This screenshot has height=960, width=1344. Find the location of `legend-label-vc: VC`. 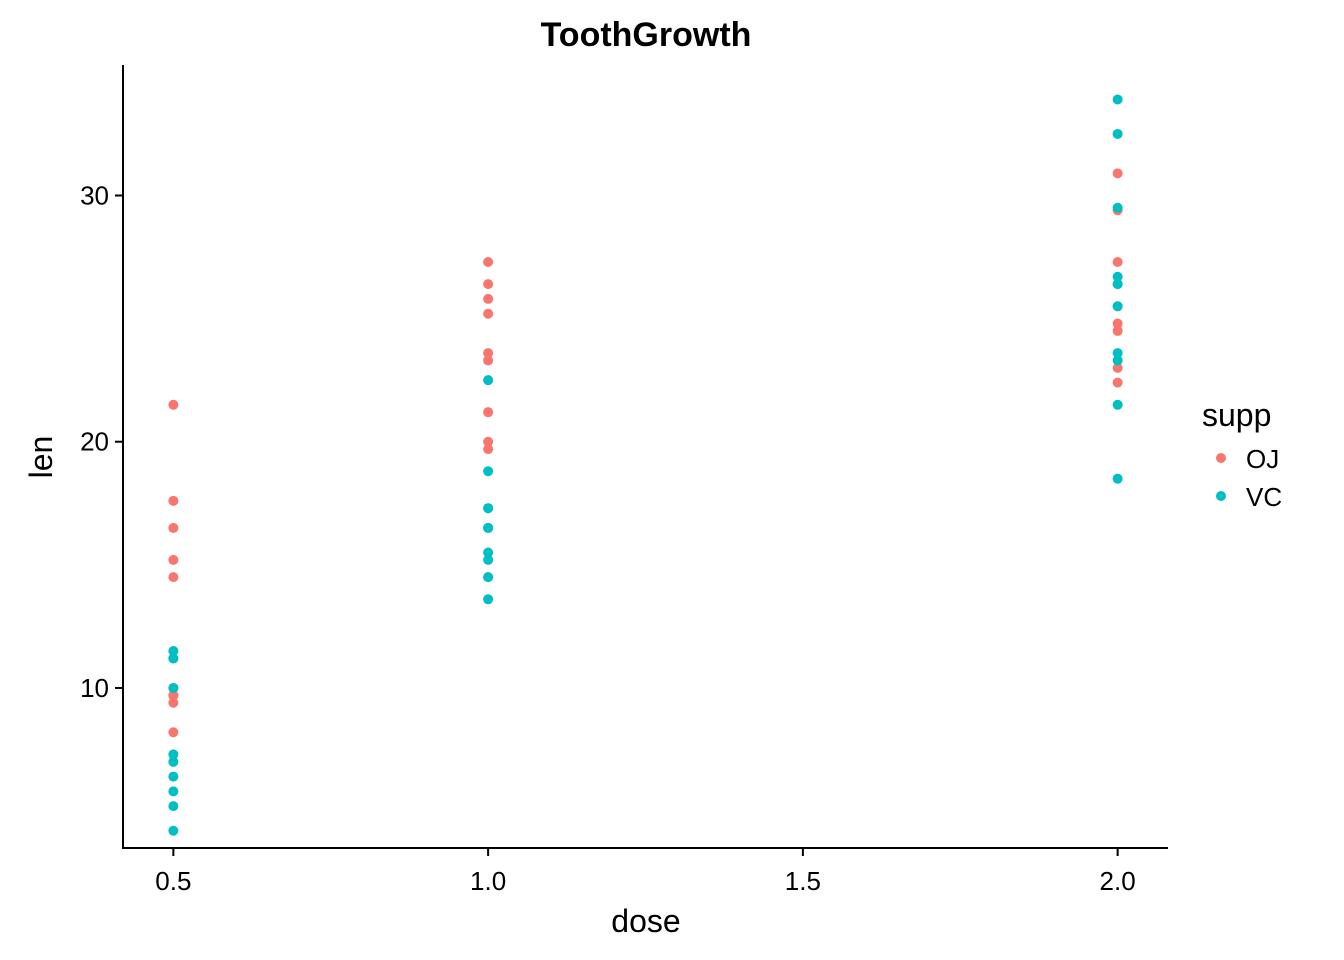

legend-label-vc: VC is located at coordinates (1264, 497).